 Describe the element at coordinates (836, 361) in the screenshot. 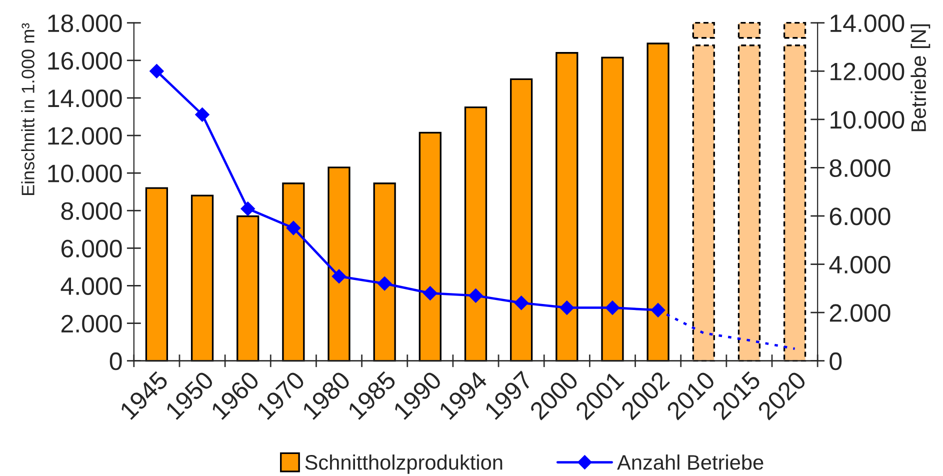

I see `y2-tick-label: 0` at that location.